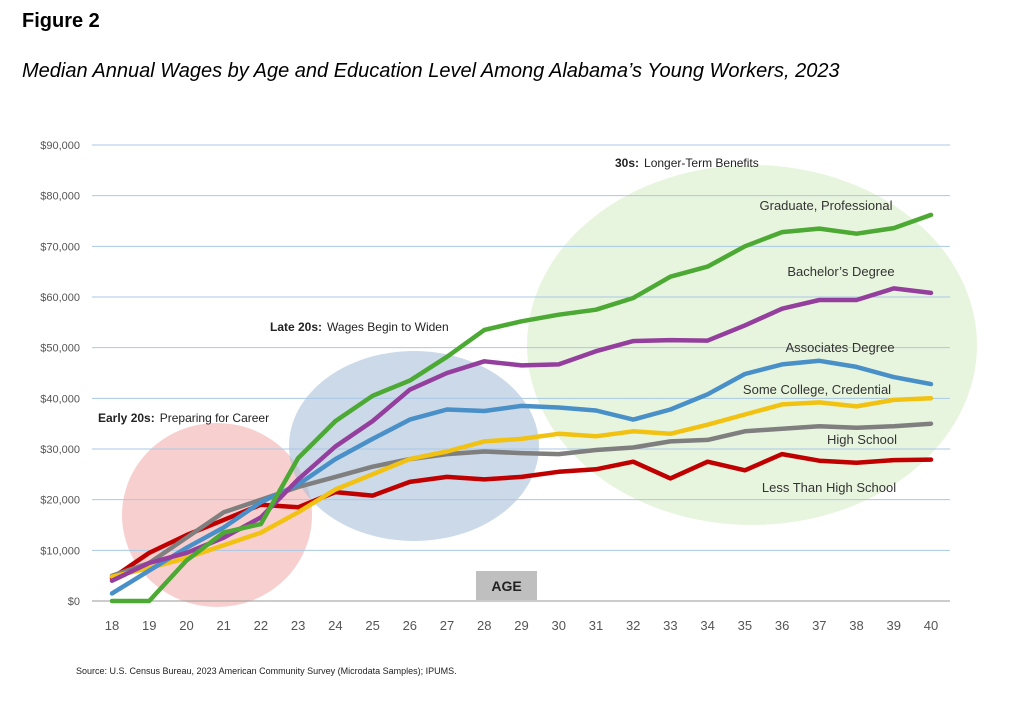 The width and height of the screenshot is (1024, 701). I want to click on series-label-2: Some College, Credential, so click(817, 389).